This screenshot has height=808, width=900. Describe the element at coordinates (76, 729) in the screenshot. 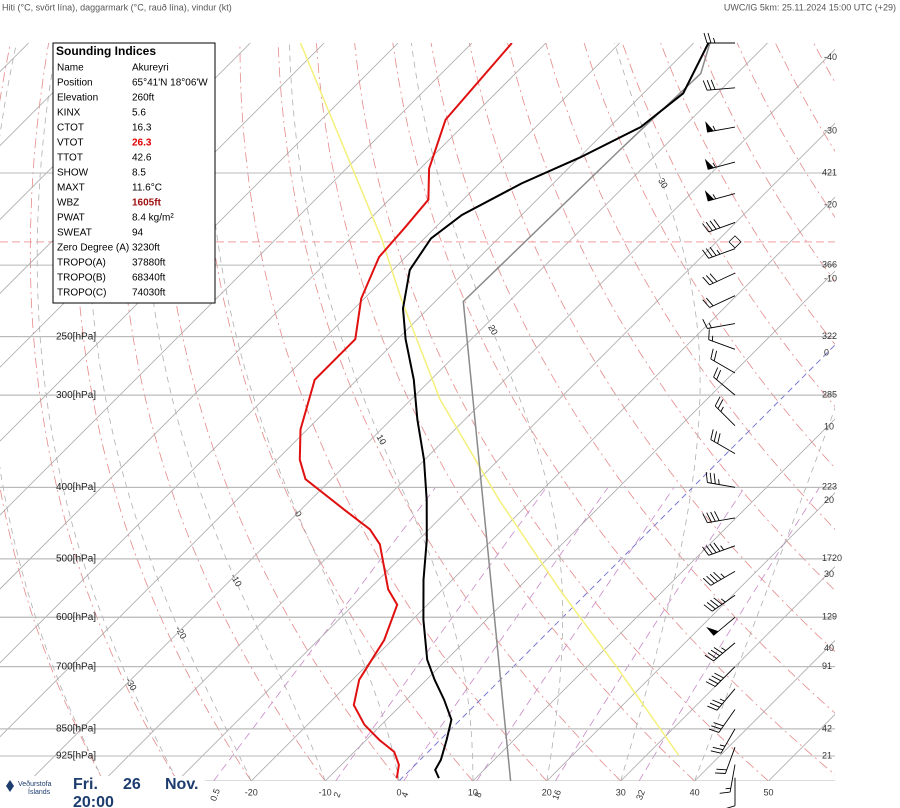

I see `y-tick-label: 850[hPa]` at that location.